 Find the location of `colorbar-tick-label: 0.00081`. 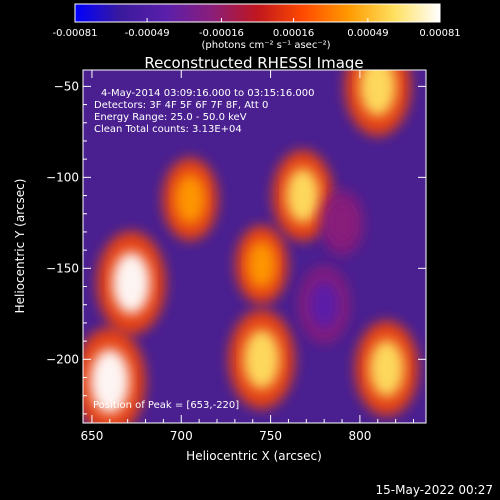

colorbar-tick-label: 0.00081 is located at coordinates (439, 33).